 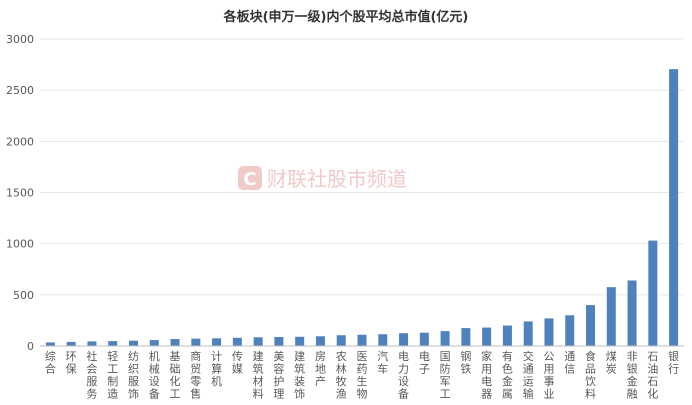 What do you see at coordinates (237, 363) in the screenshot?
I see `x-category-label: 传媒` at bounding box center [237, 363].